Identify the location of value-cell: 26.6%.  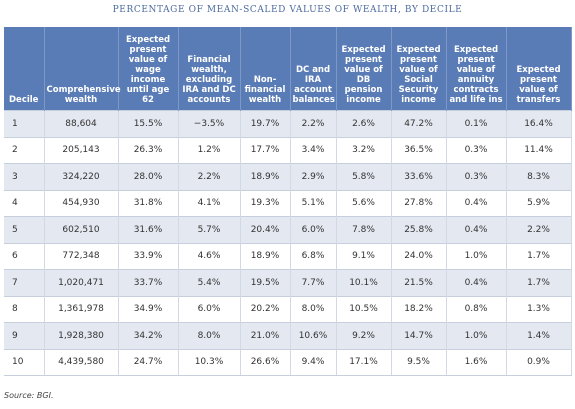
(265, 362).